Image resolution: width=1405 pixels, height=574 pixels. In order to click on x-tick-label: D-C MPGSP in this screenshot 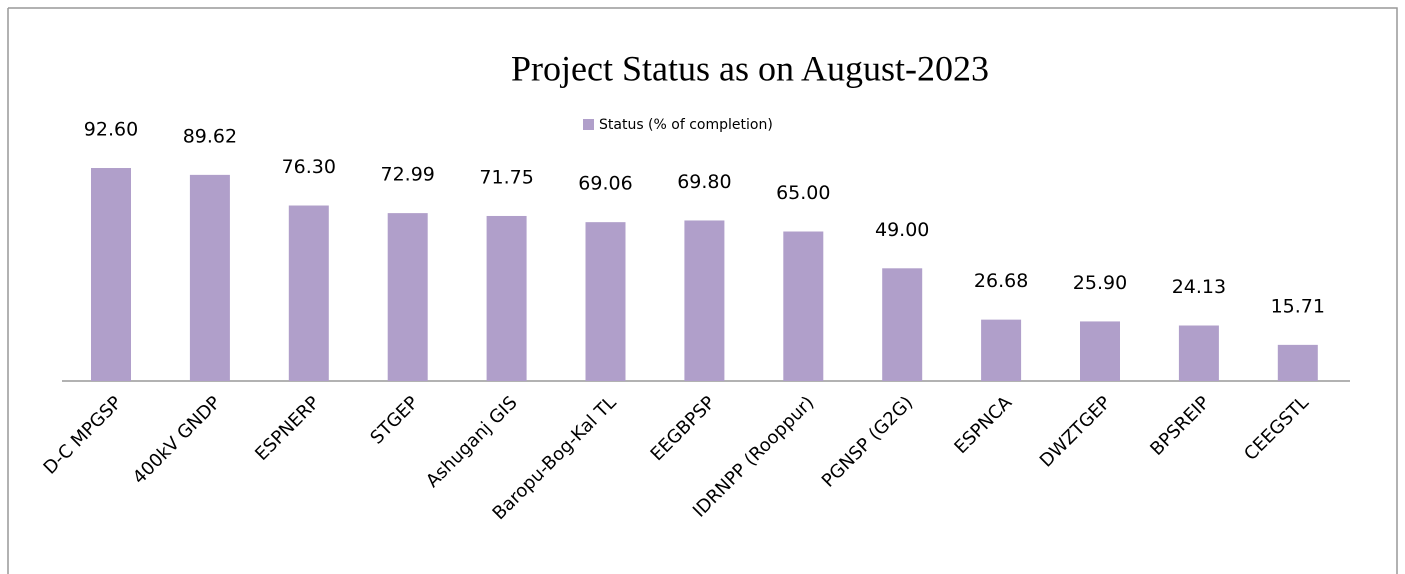, I will do `click(83, 435)`.